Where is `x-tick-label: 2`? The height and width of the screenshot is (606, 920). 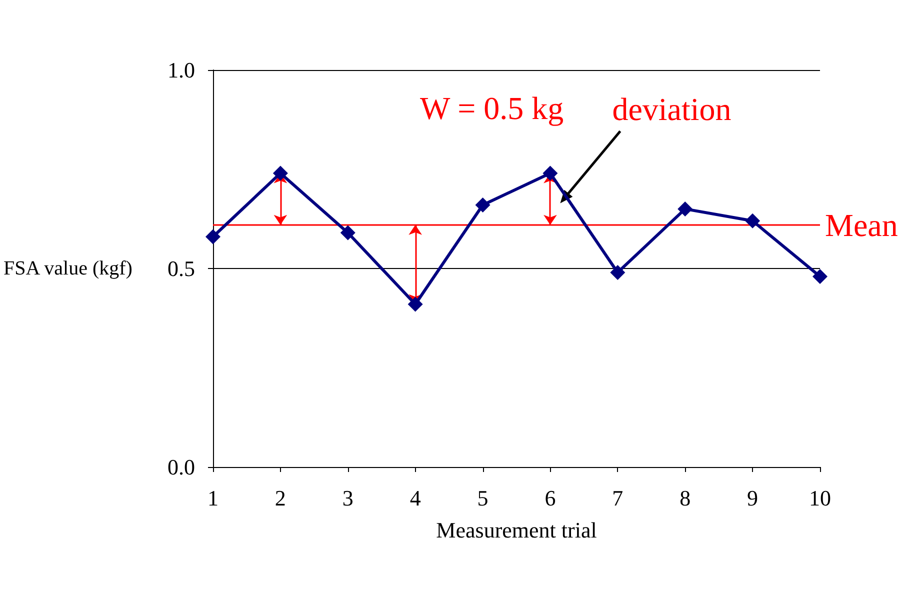
x-tick-label: 2 is located at coordinates (280, 498).